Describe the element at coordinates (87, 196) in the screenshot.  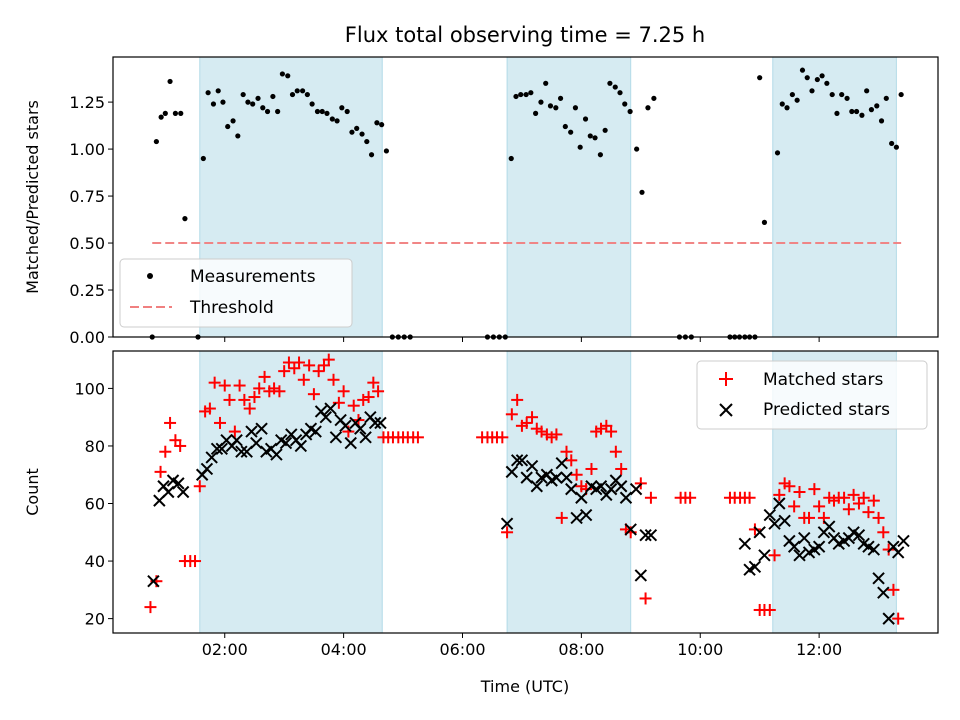
I see `y-tick-label-0-3: 0.75` at that location.